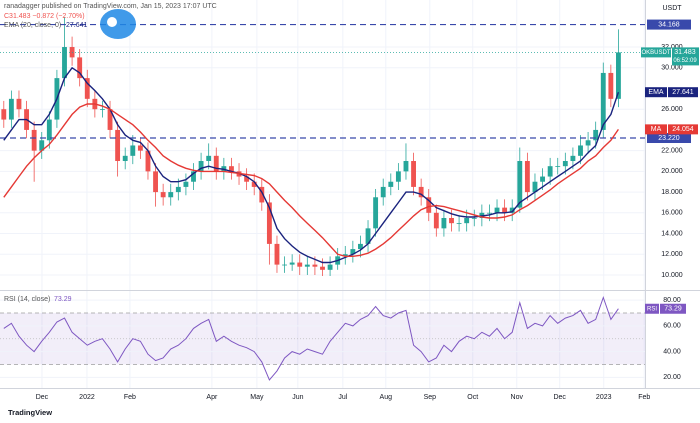 Image resolution: width=700 pixels, height=423 pixels. What do you see at coordinates (672, 192) in the screenshot?
I see `y-tick-label: 18.000` at bounding box center [672, 192].